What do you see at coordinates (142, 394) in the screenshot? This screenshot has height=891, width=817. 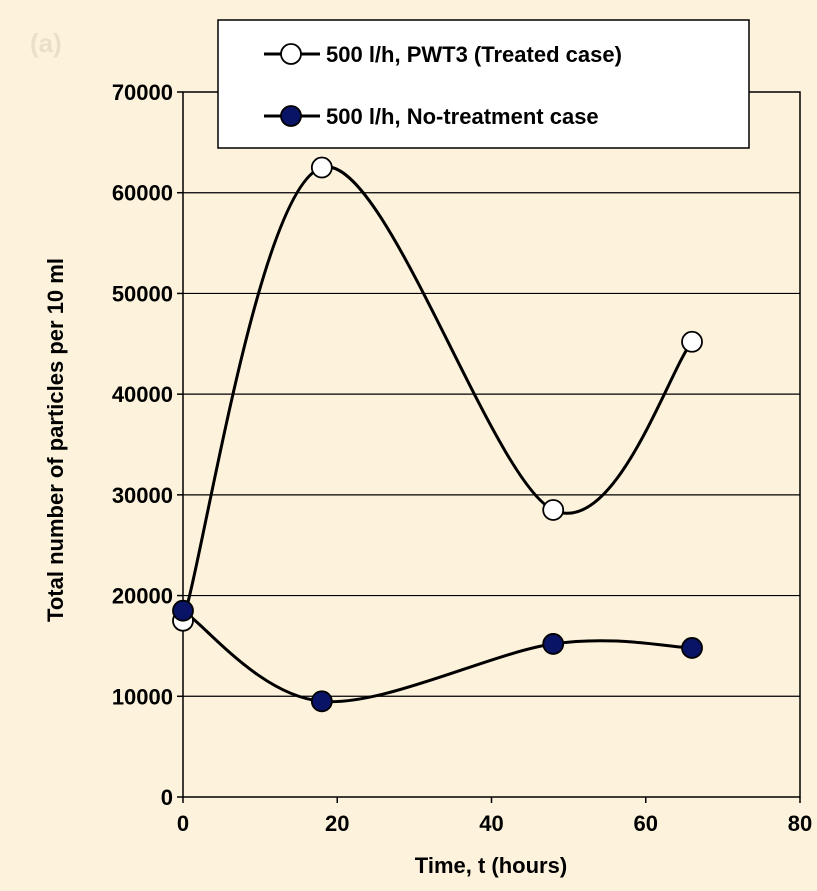 I see `y-tick-label: 40000` at bounding box center [142, 394].